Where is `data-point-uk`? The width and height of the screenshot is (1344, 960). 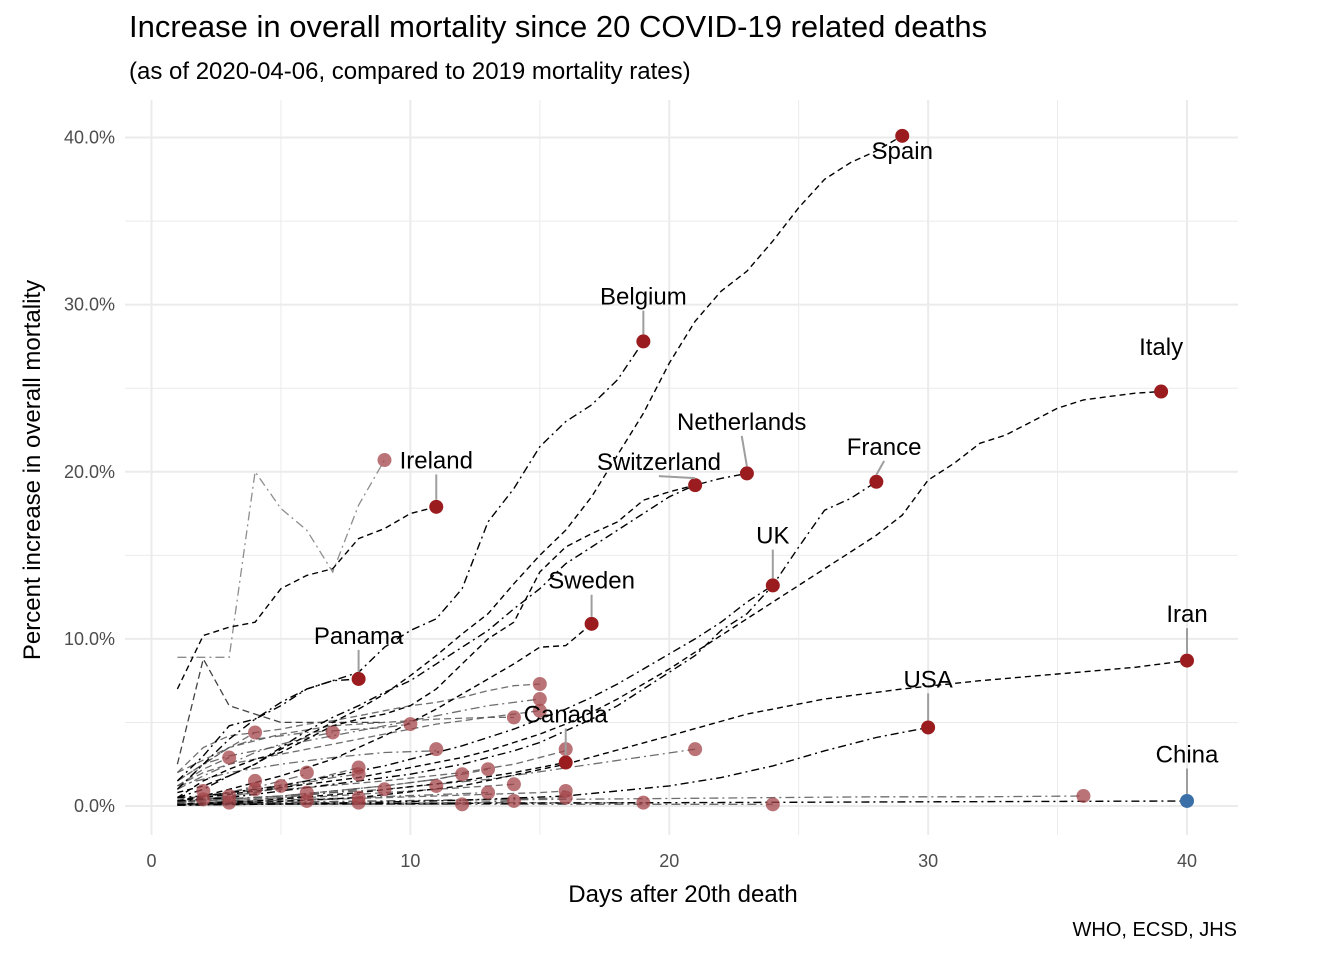
data-point-uk is located at coordinates (772, 585).